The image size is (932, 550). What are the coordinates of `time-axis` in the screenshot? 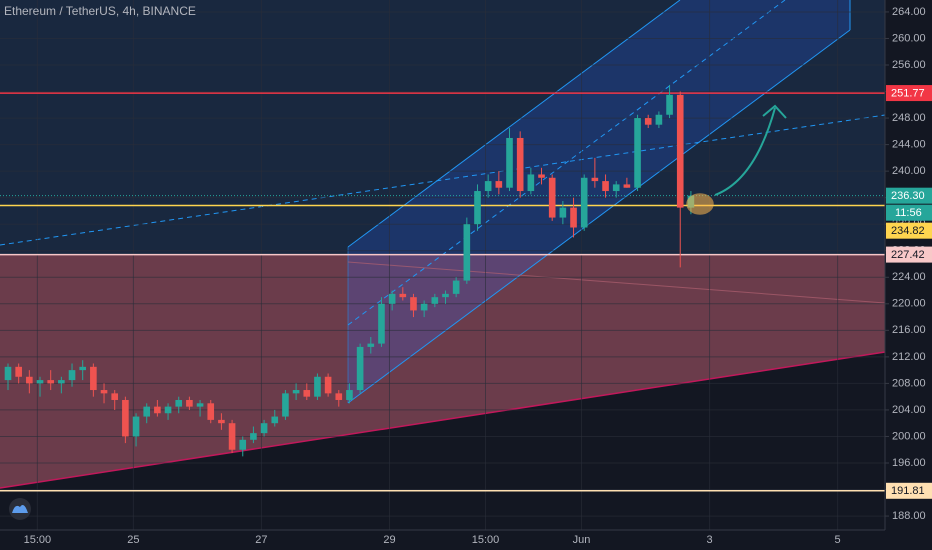 It's located at (442, 540).